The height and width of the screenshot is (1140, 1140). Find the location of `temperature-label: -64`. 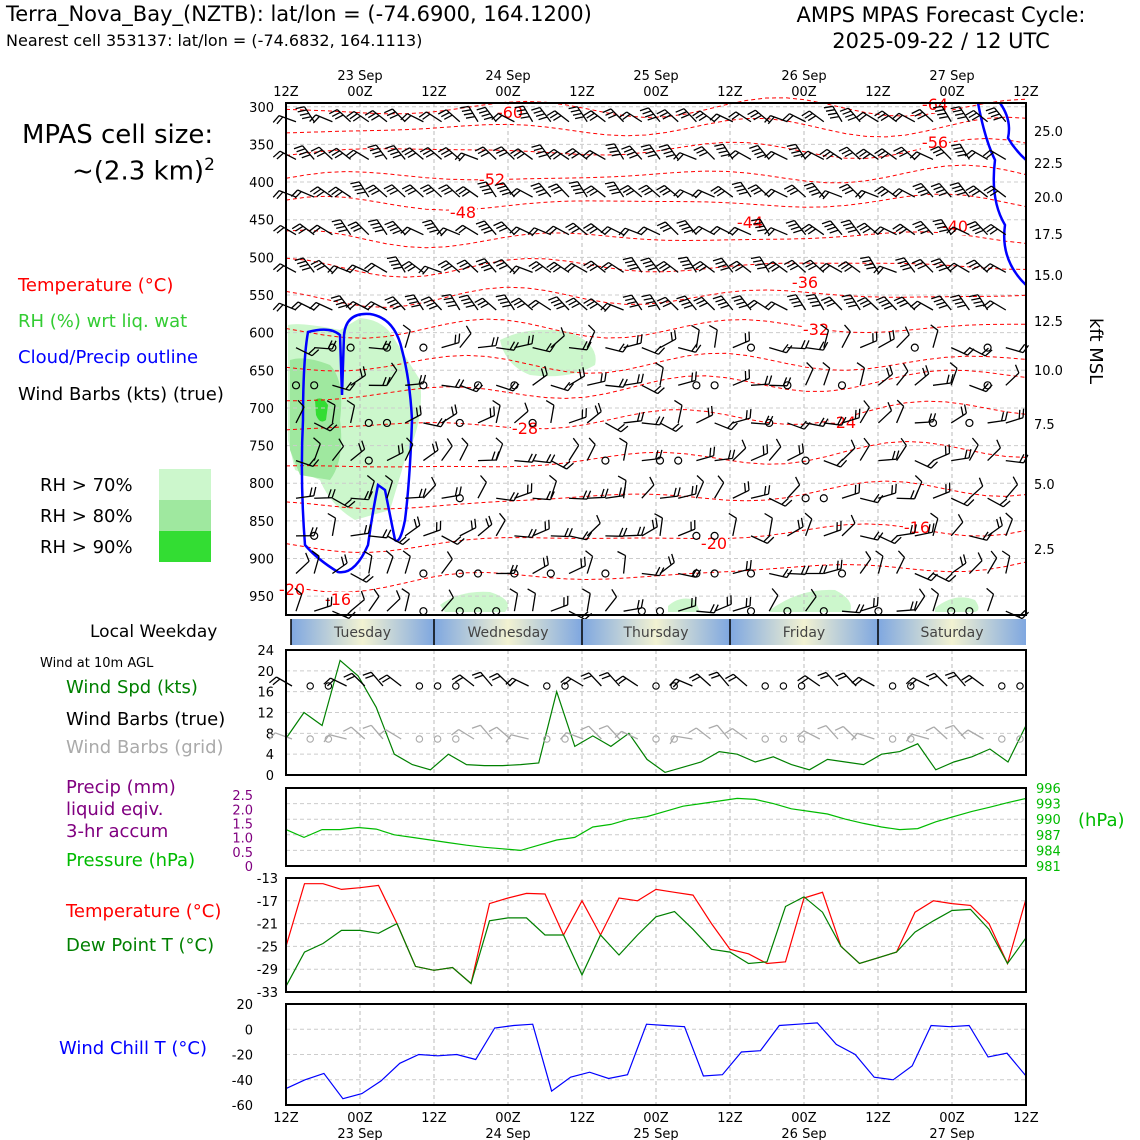

temperature-label: -64 is located at coordinates (935, 104).